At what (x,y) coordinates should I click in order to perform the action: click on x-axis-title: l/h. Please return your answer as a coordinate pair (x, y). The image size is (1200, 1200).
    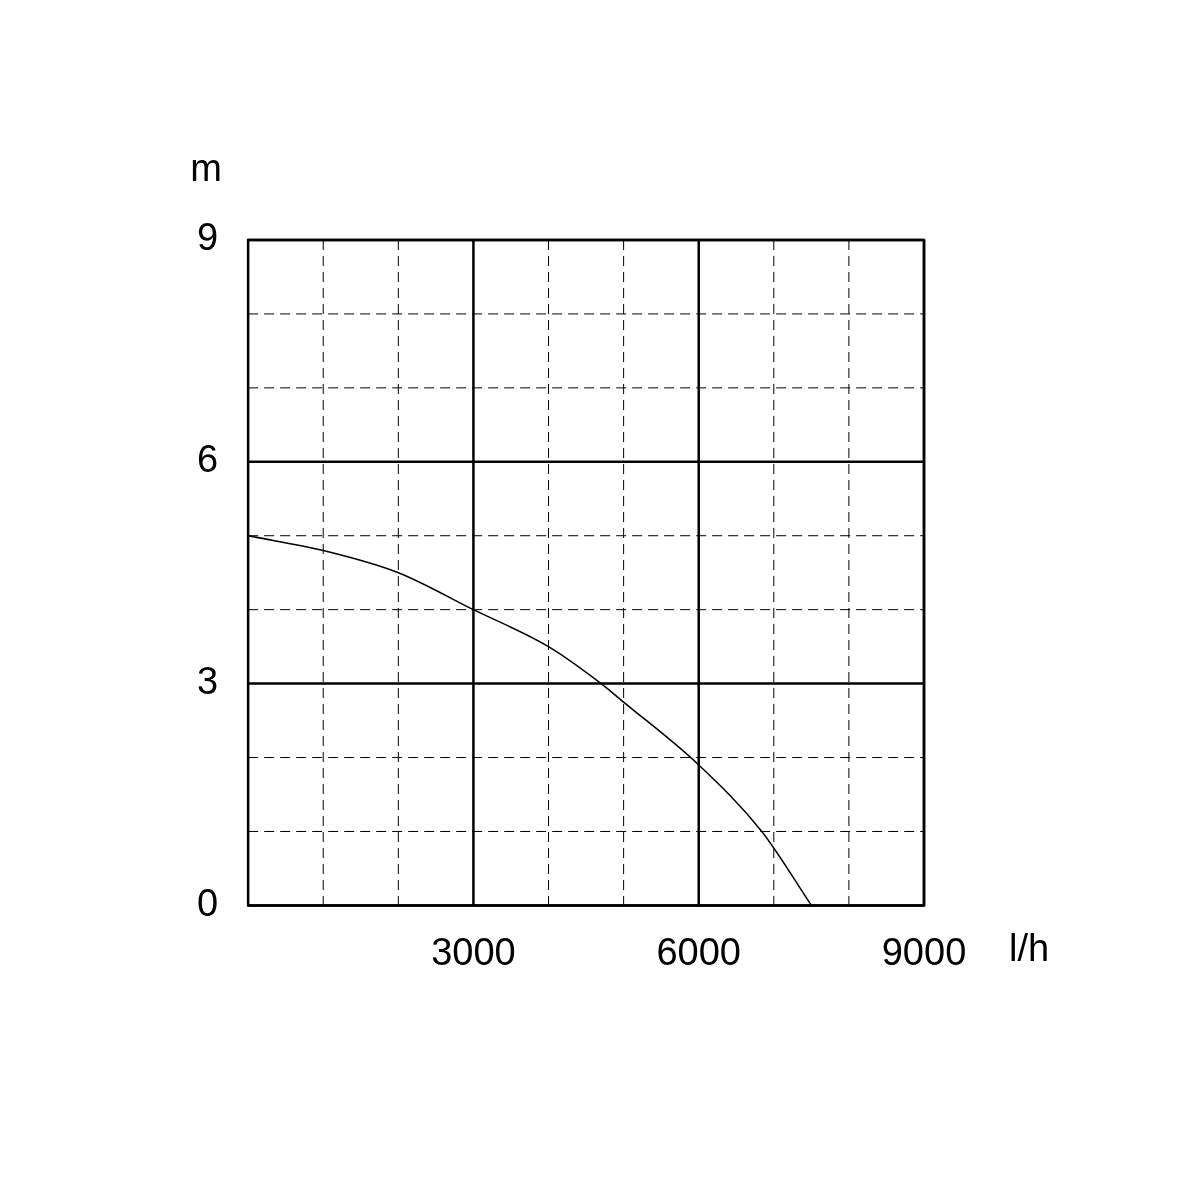
    Looking at the image, I should click on (1029, 947).